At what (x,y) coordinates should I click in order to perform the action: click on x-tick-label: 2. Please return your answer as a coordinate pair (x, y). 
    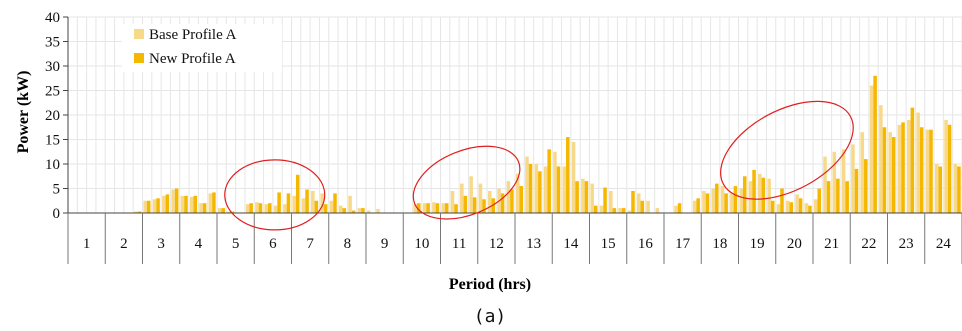
    Looking at the image, I should click on (124, 244).